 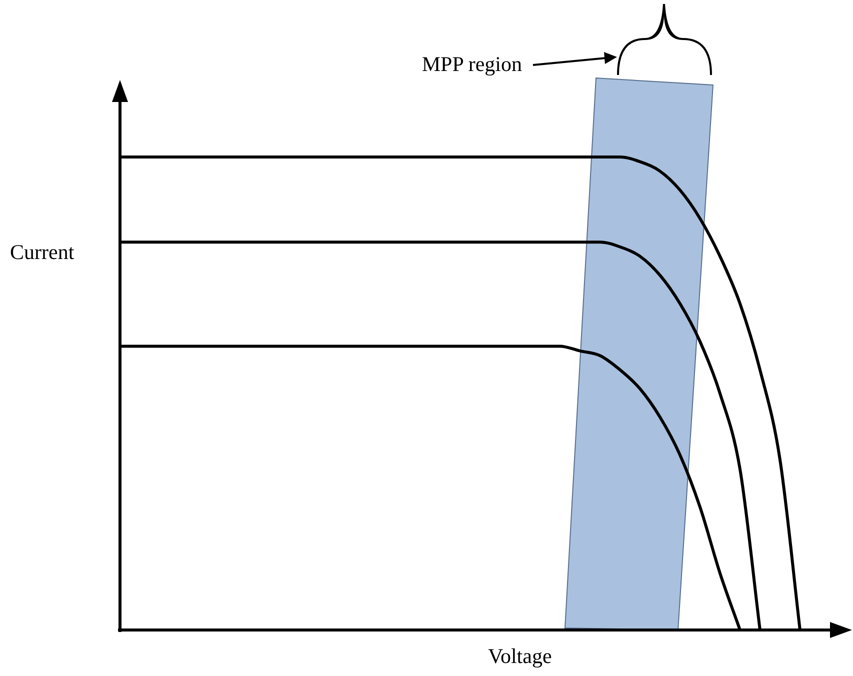 I want to click on y-axis-title: Current, so click(x=42, y=252).